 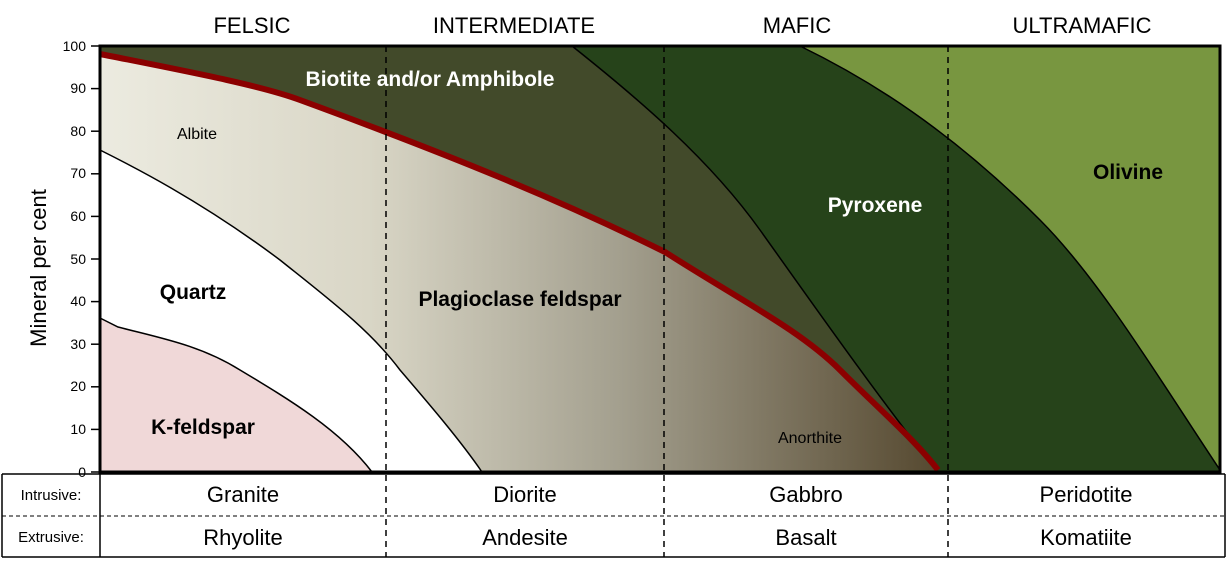 I want to click on category-mafic: MAFIC, so click(x=797, y=25).